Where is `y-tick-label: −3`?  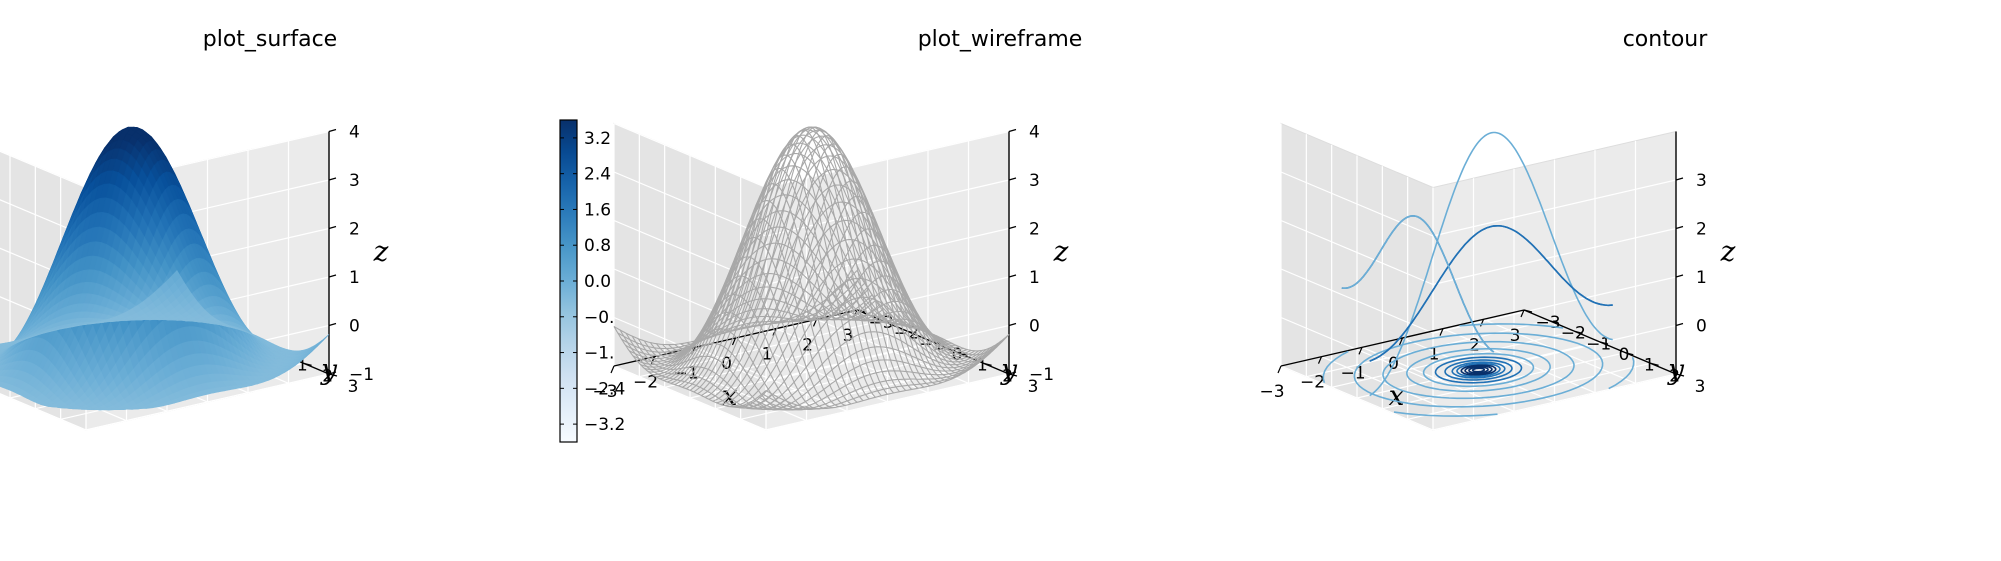
y-tick-label: −3 is located at coordinates (1547, 323).